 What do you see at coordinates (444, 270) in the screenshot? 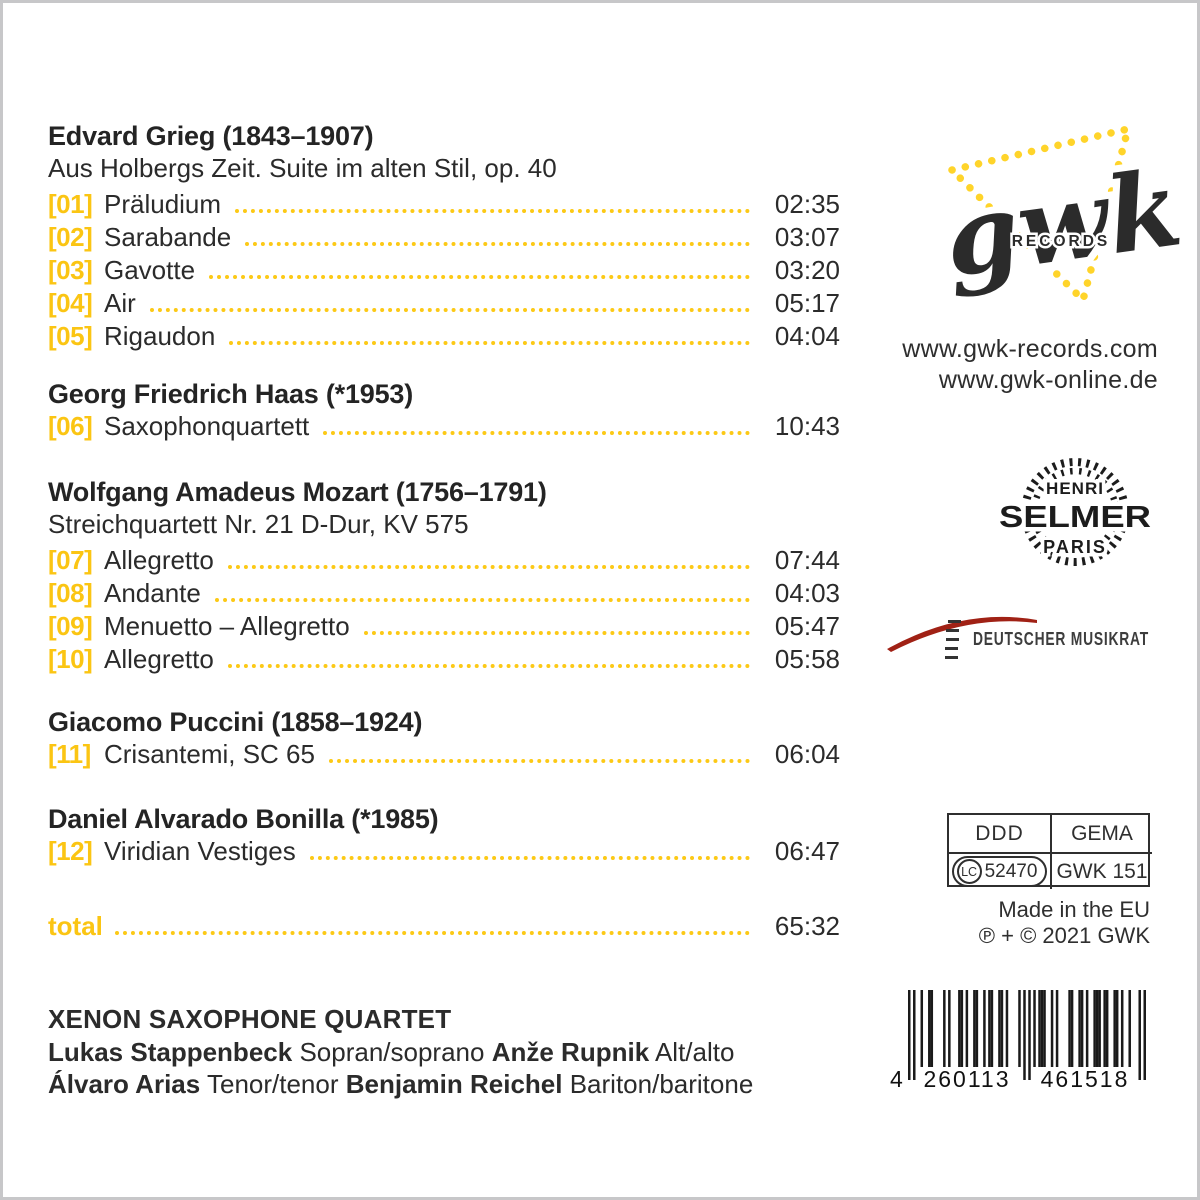
I see `track-row: [03] Gavotte 03:20` at bounding box center [444, 270].